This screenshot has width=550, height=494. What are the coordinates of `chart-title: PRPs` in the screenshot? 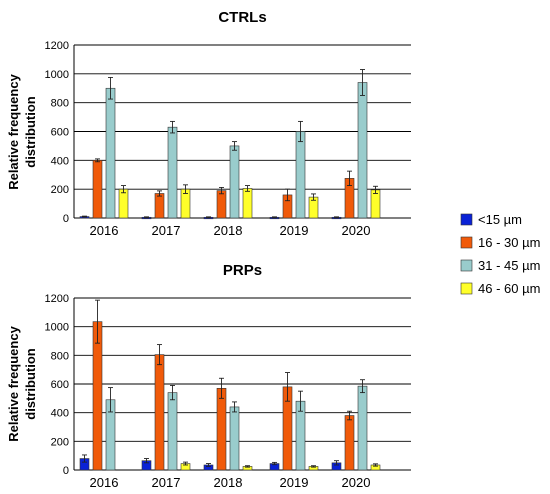 It's located at (242, 270).